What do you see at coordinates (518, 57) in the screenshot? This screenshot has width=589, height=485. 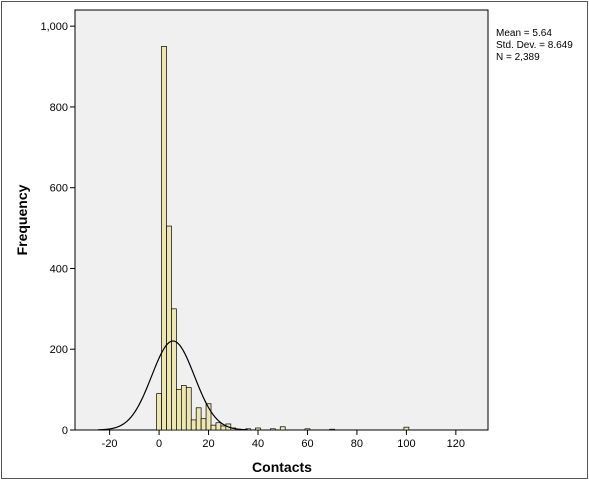 I see `stat-label: N = 2,389` at bounding box center [518, 57].